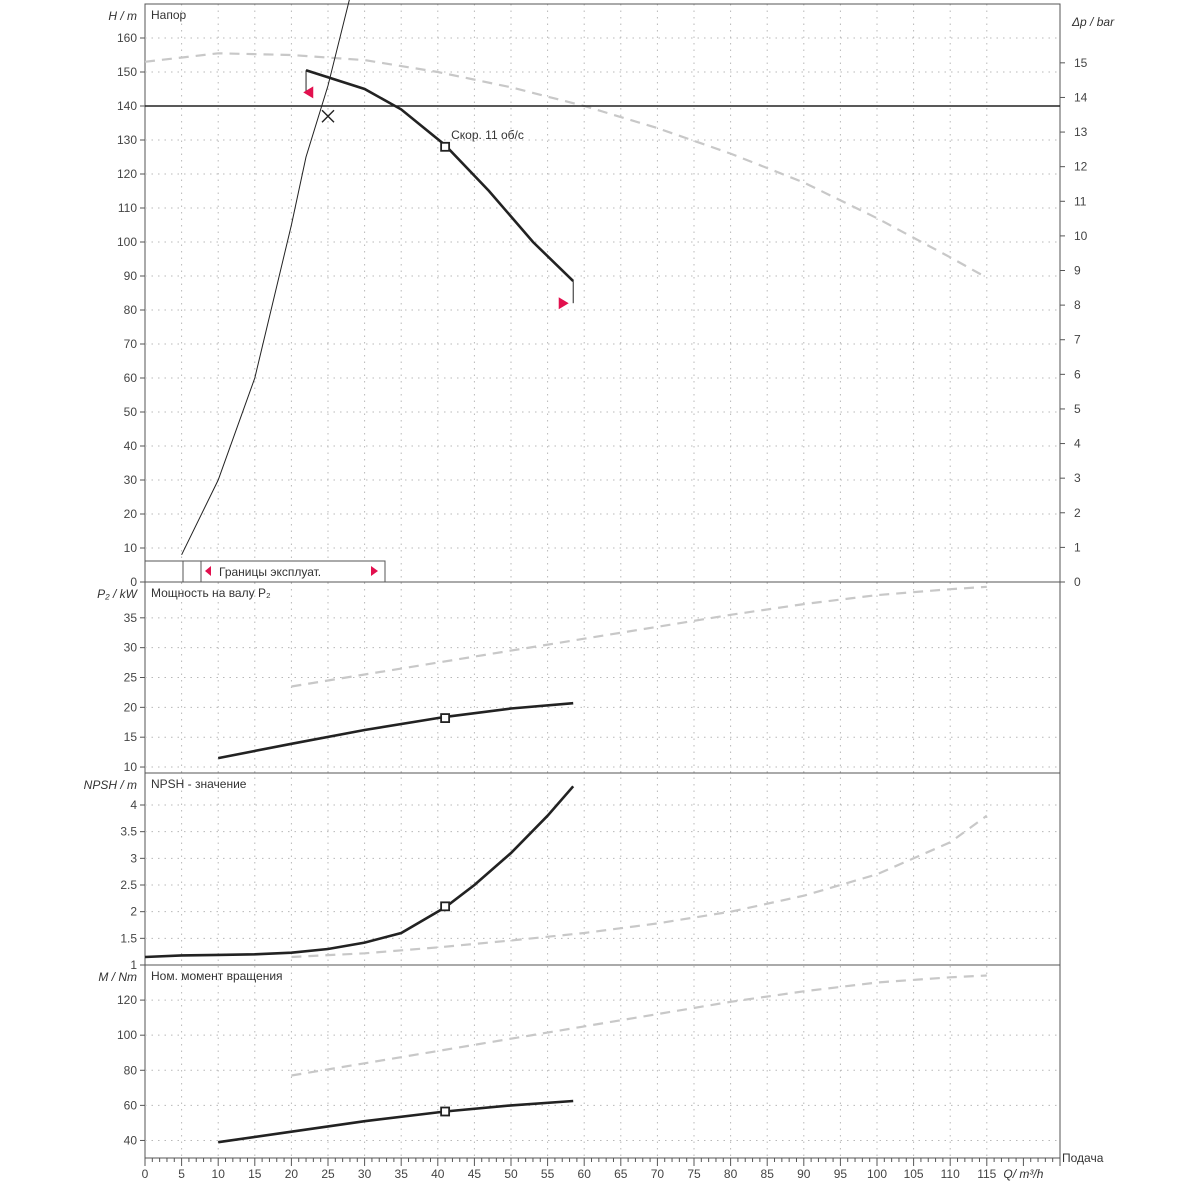 This screenshot has height=1200, width=1200. Describe the element at coordinates (117, 977) in the screenshot. I see `y-axis-label: M / Nm` at that location.